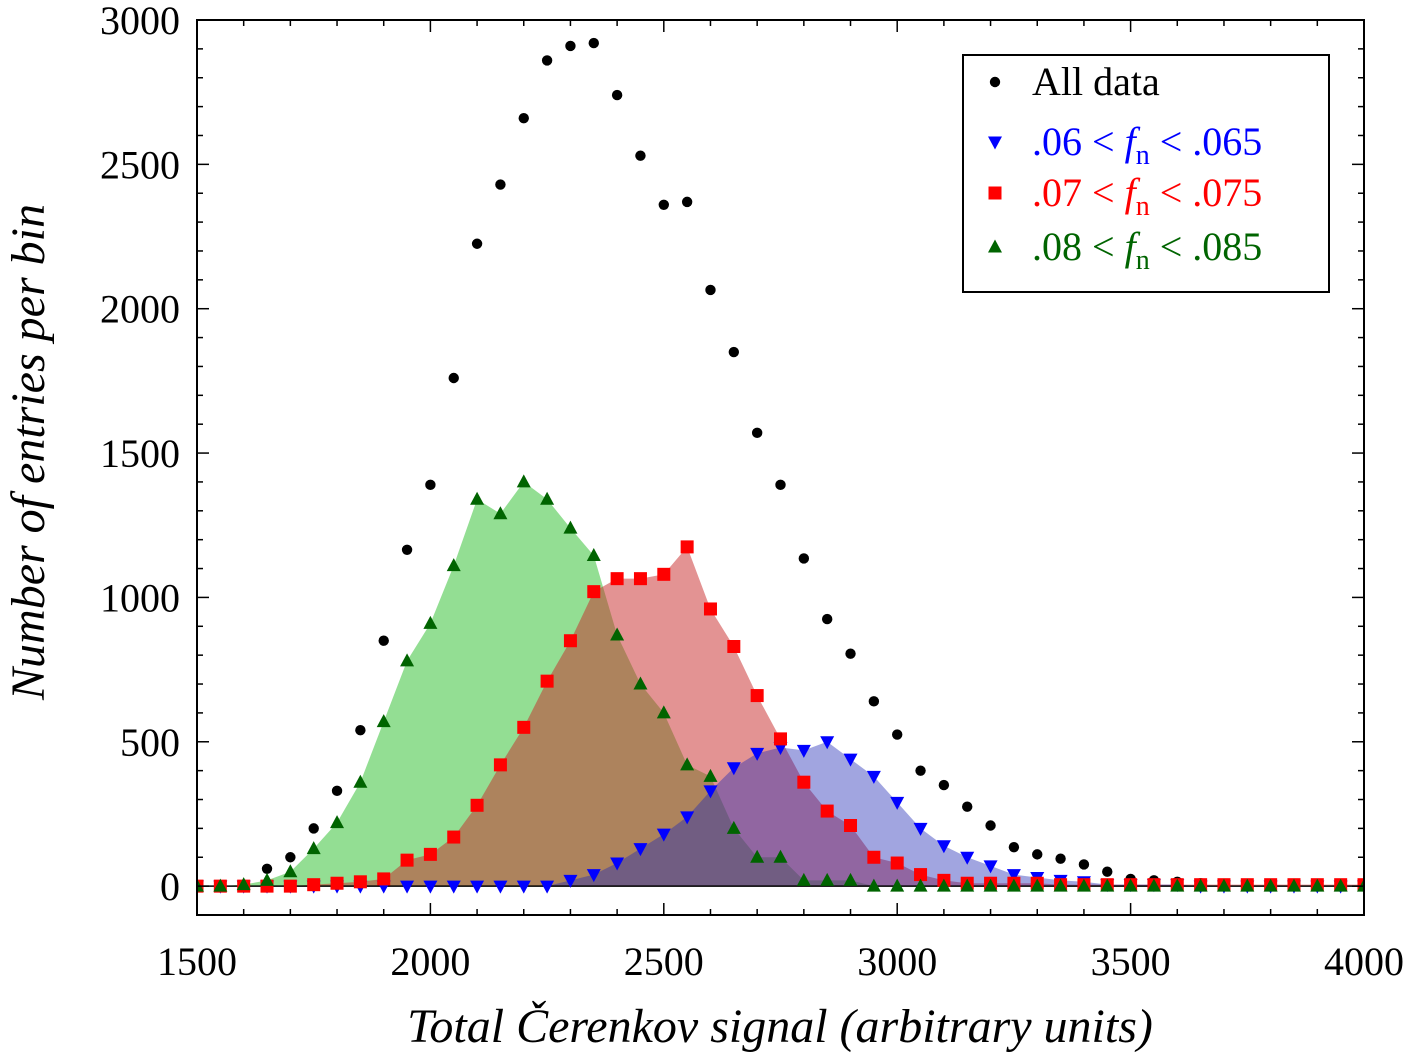 The height and width of the screenshot is (1058, 1417). I want to click on y-tick-label: 1000, so click(140, 597).